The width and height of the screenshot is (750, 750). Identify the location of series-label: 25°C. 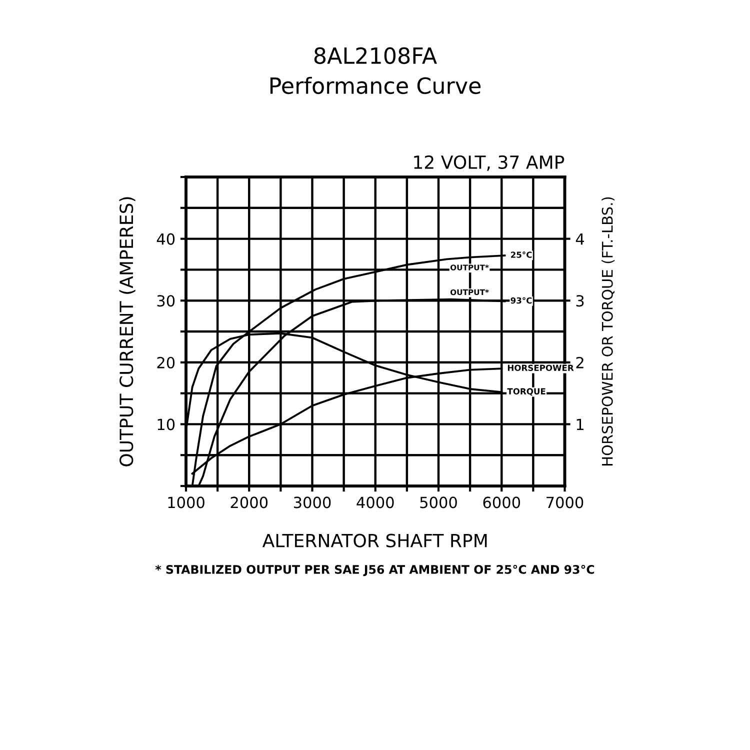
(521, 255).